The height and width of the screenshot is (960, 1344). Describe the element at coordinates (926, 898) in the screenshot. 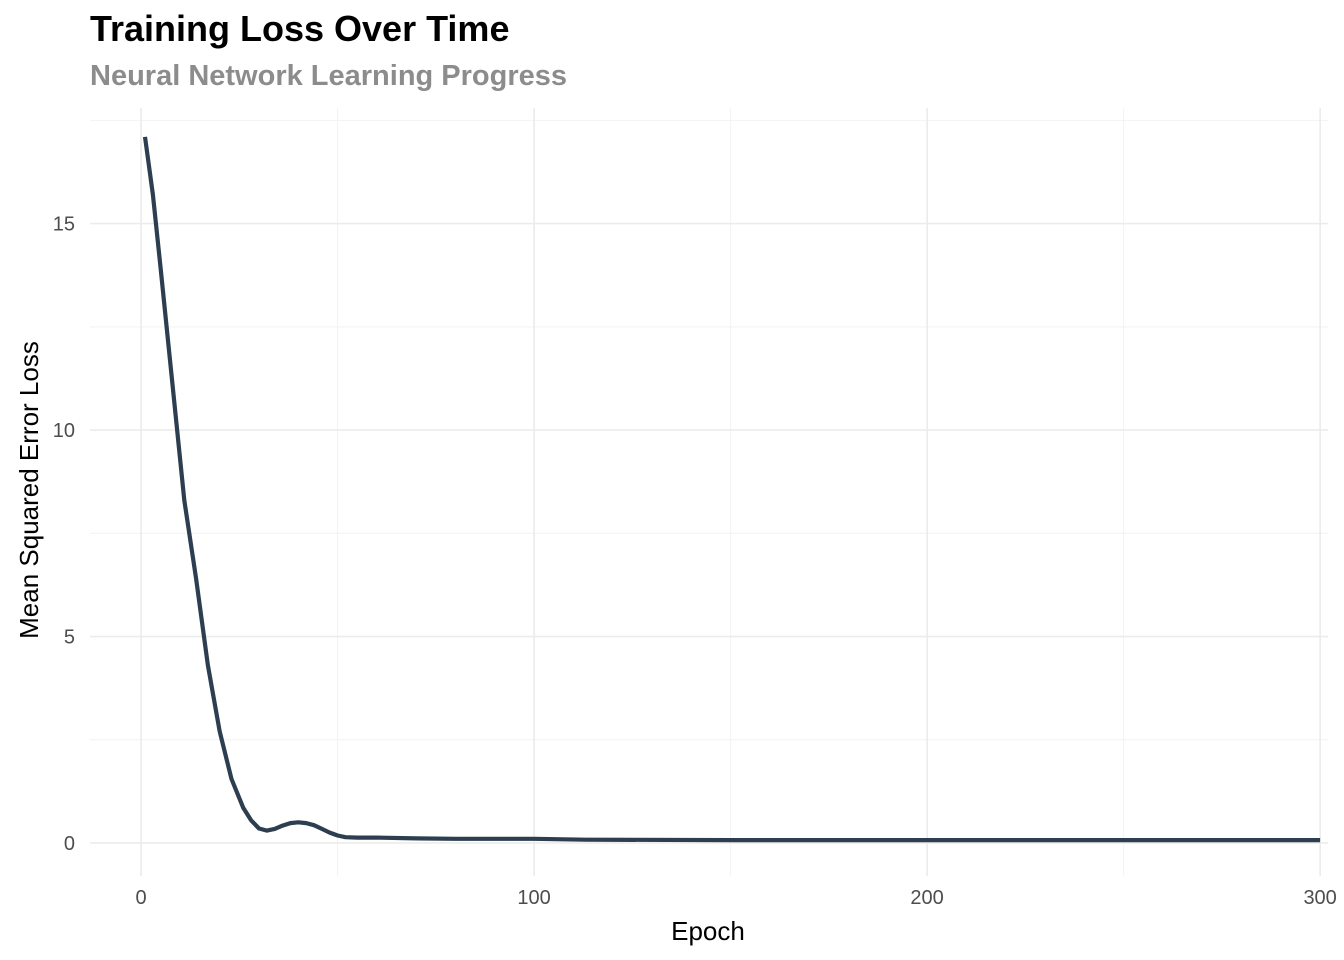

I see `x-tick-label: 200` at that location.